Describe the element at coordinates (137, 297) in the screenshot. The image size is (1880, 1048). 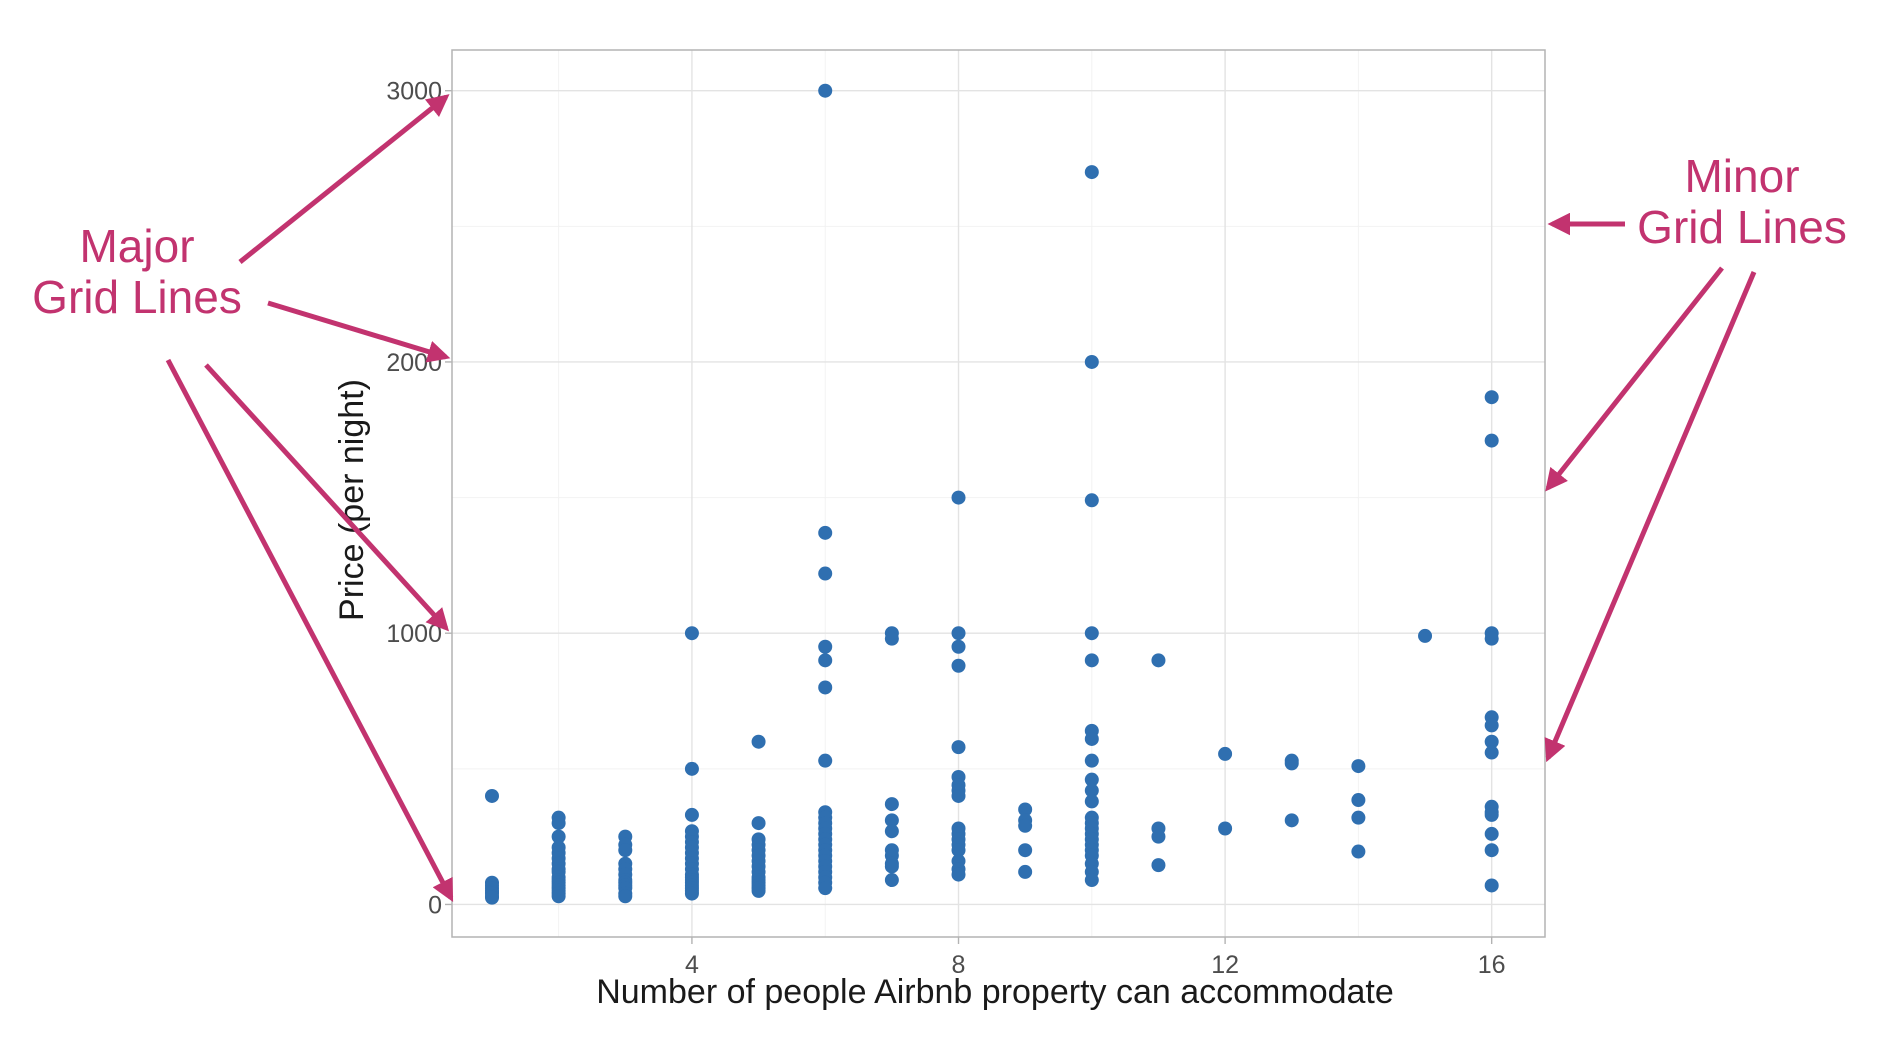
I see `major-grid-label-line2: Grid Lines` at that location.